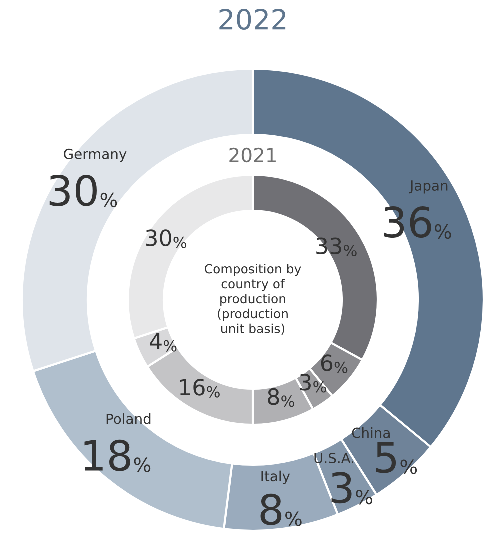 The width and height of the screenshot is (488, 535). What do you see at coordinates (253, 19) in the screenshot?
I see `slice-label: 2022` at bounding box center [253, 19].